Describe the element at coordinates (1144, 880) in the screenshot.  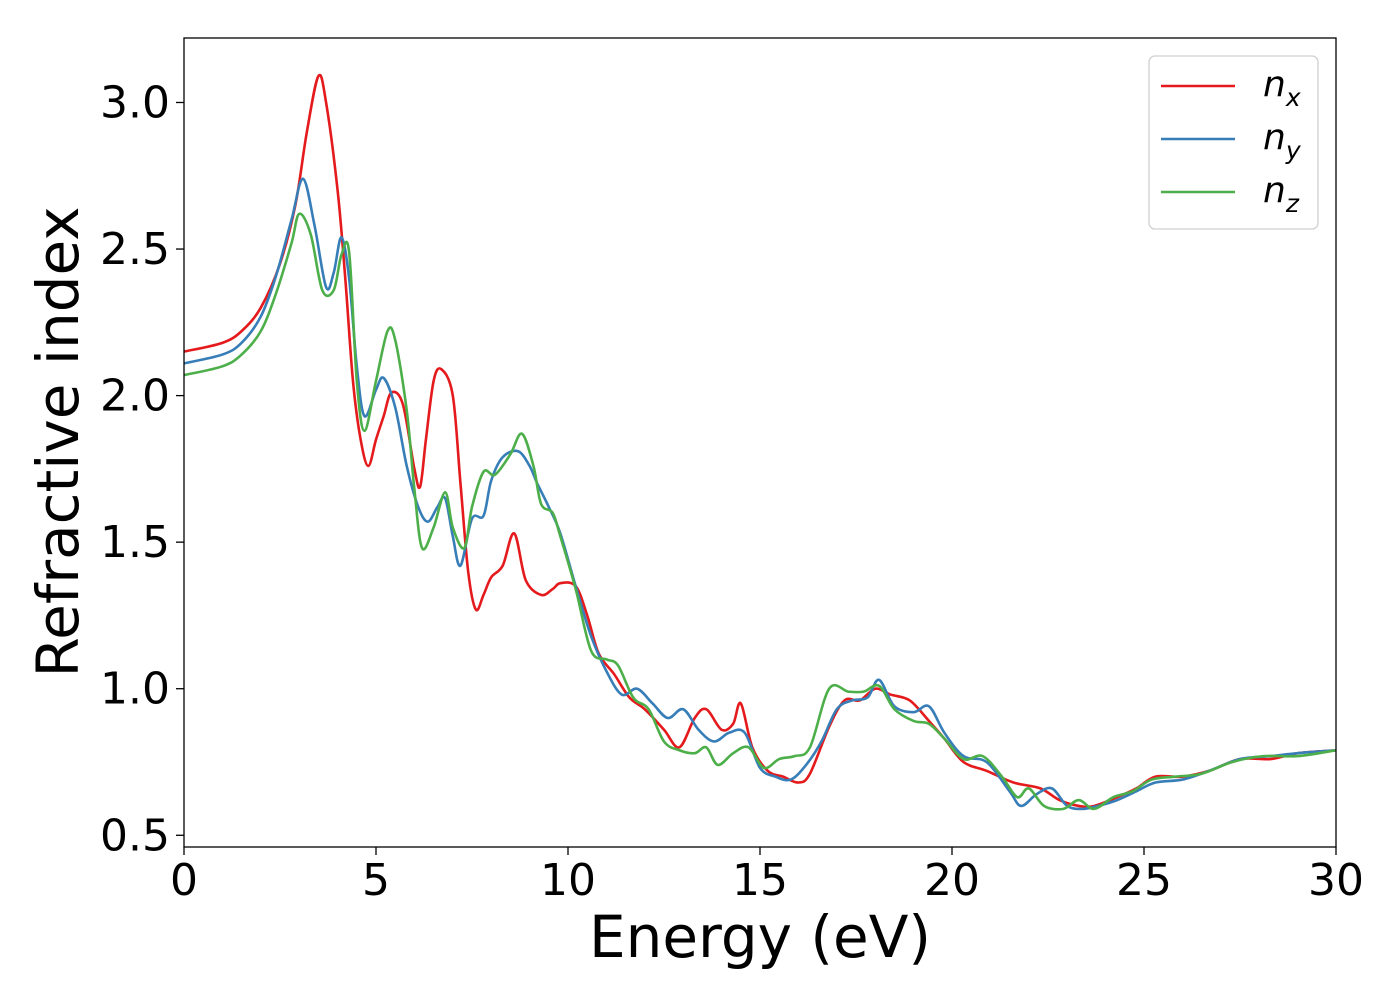
I see `x-tick-label: 25` at that location.